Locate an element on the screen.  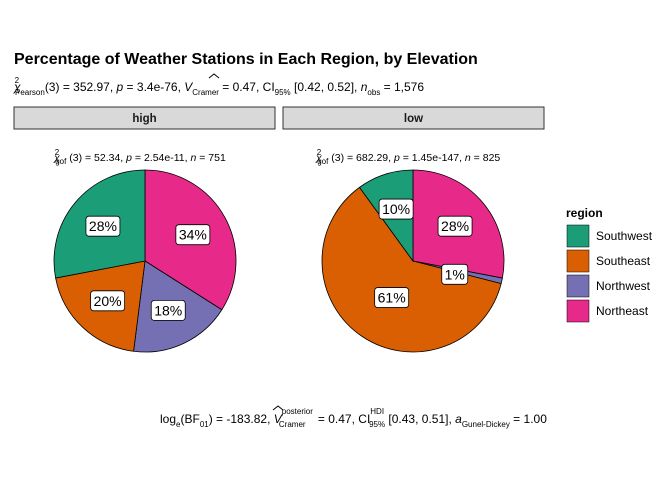
label-box-high-northwest is located at coordinates (168, 310).